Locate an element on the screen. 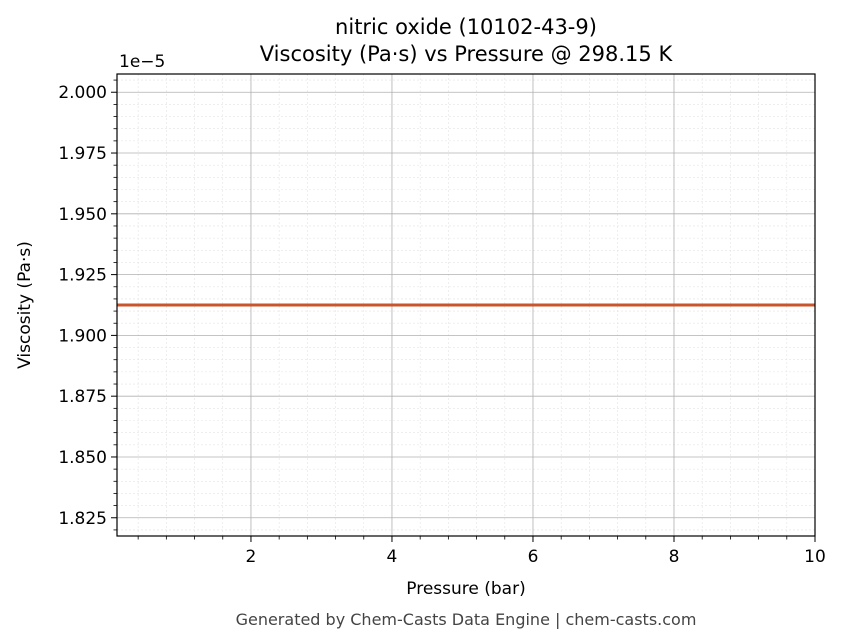  y-axis-label: Viscosity (Pa·s) is located at coordinates (25, 305).